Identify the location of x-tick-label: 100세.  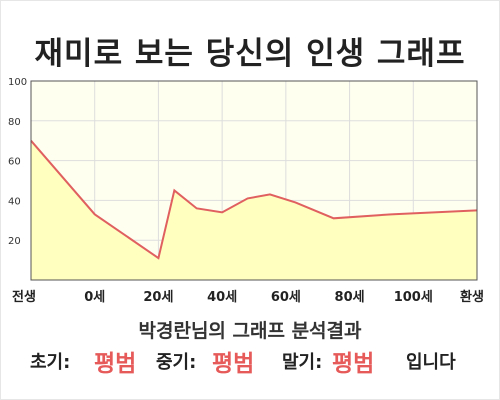
(413, 297).